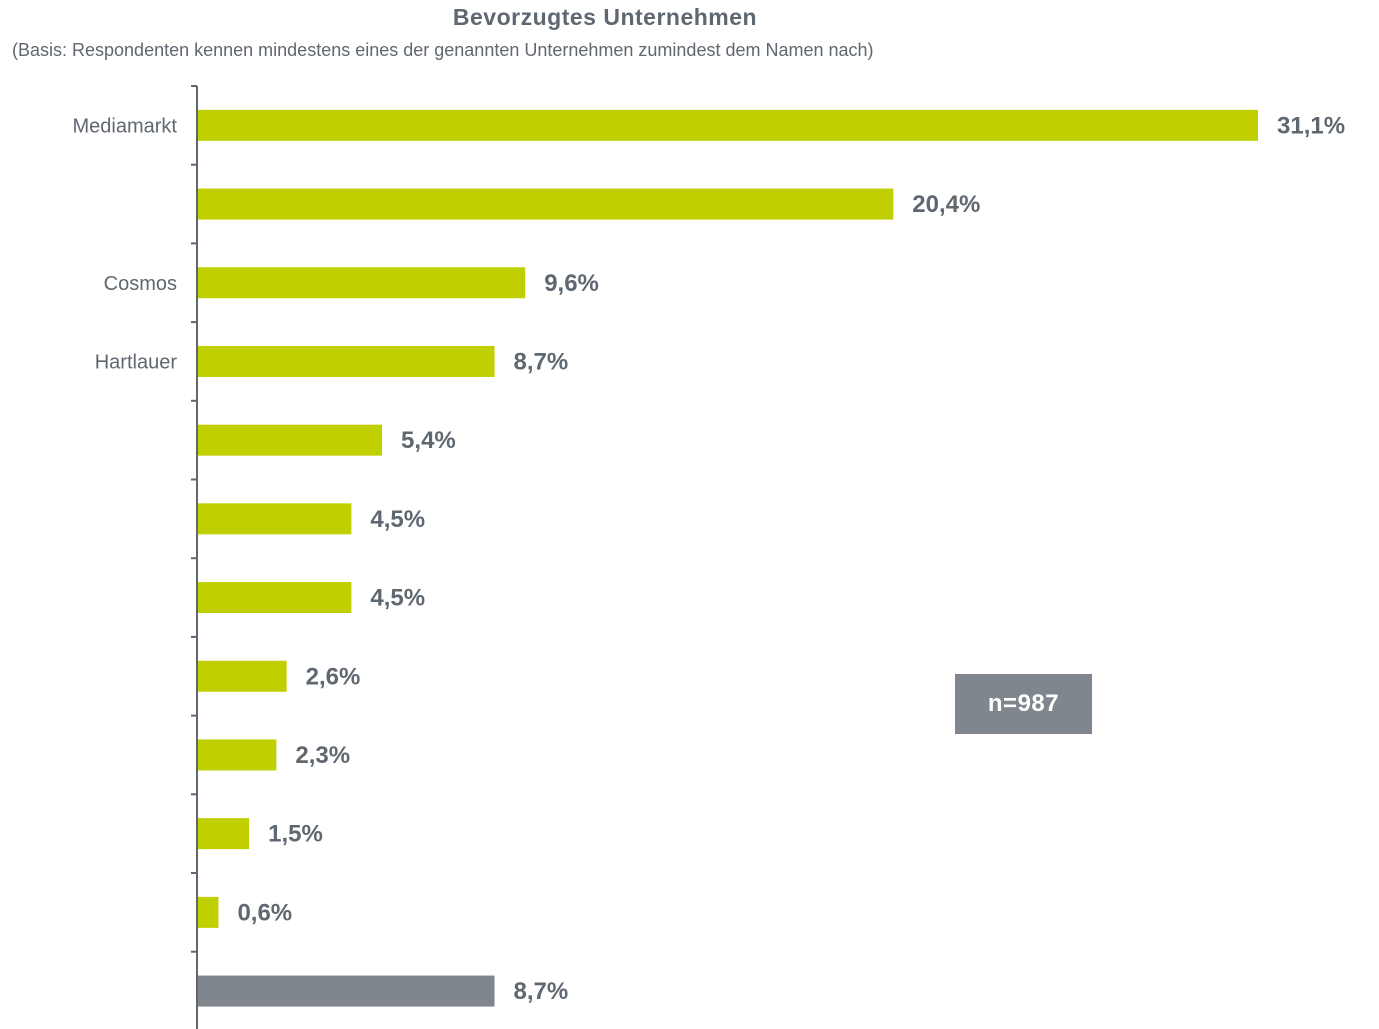 The width and height of the screenshot is (1379, 1029). What do you see at coordinates (136, 362) in the screenshot?
I see `category-label: Hartlauer` at bounding box center [136, 362].